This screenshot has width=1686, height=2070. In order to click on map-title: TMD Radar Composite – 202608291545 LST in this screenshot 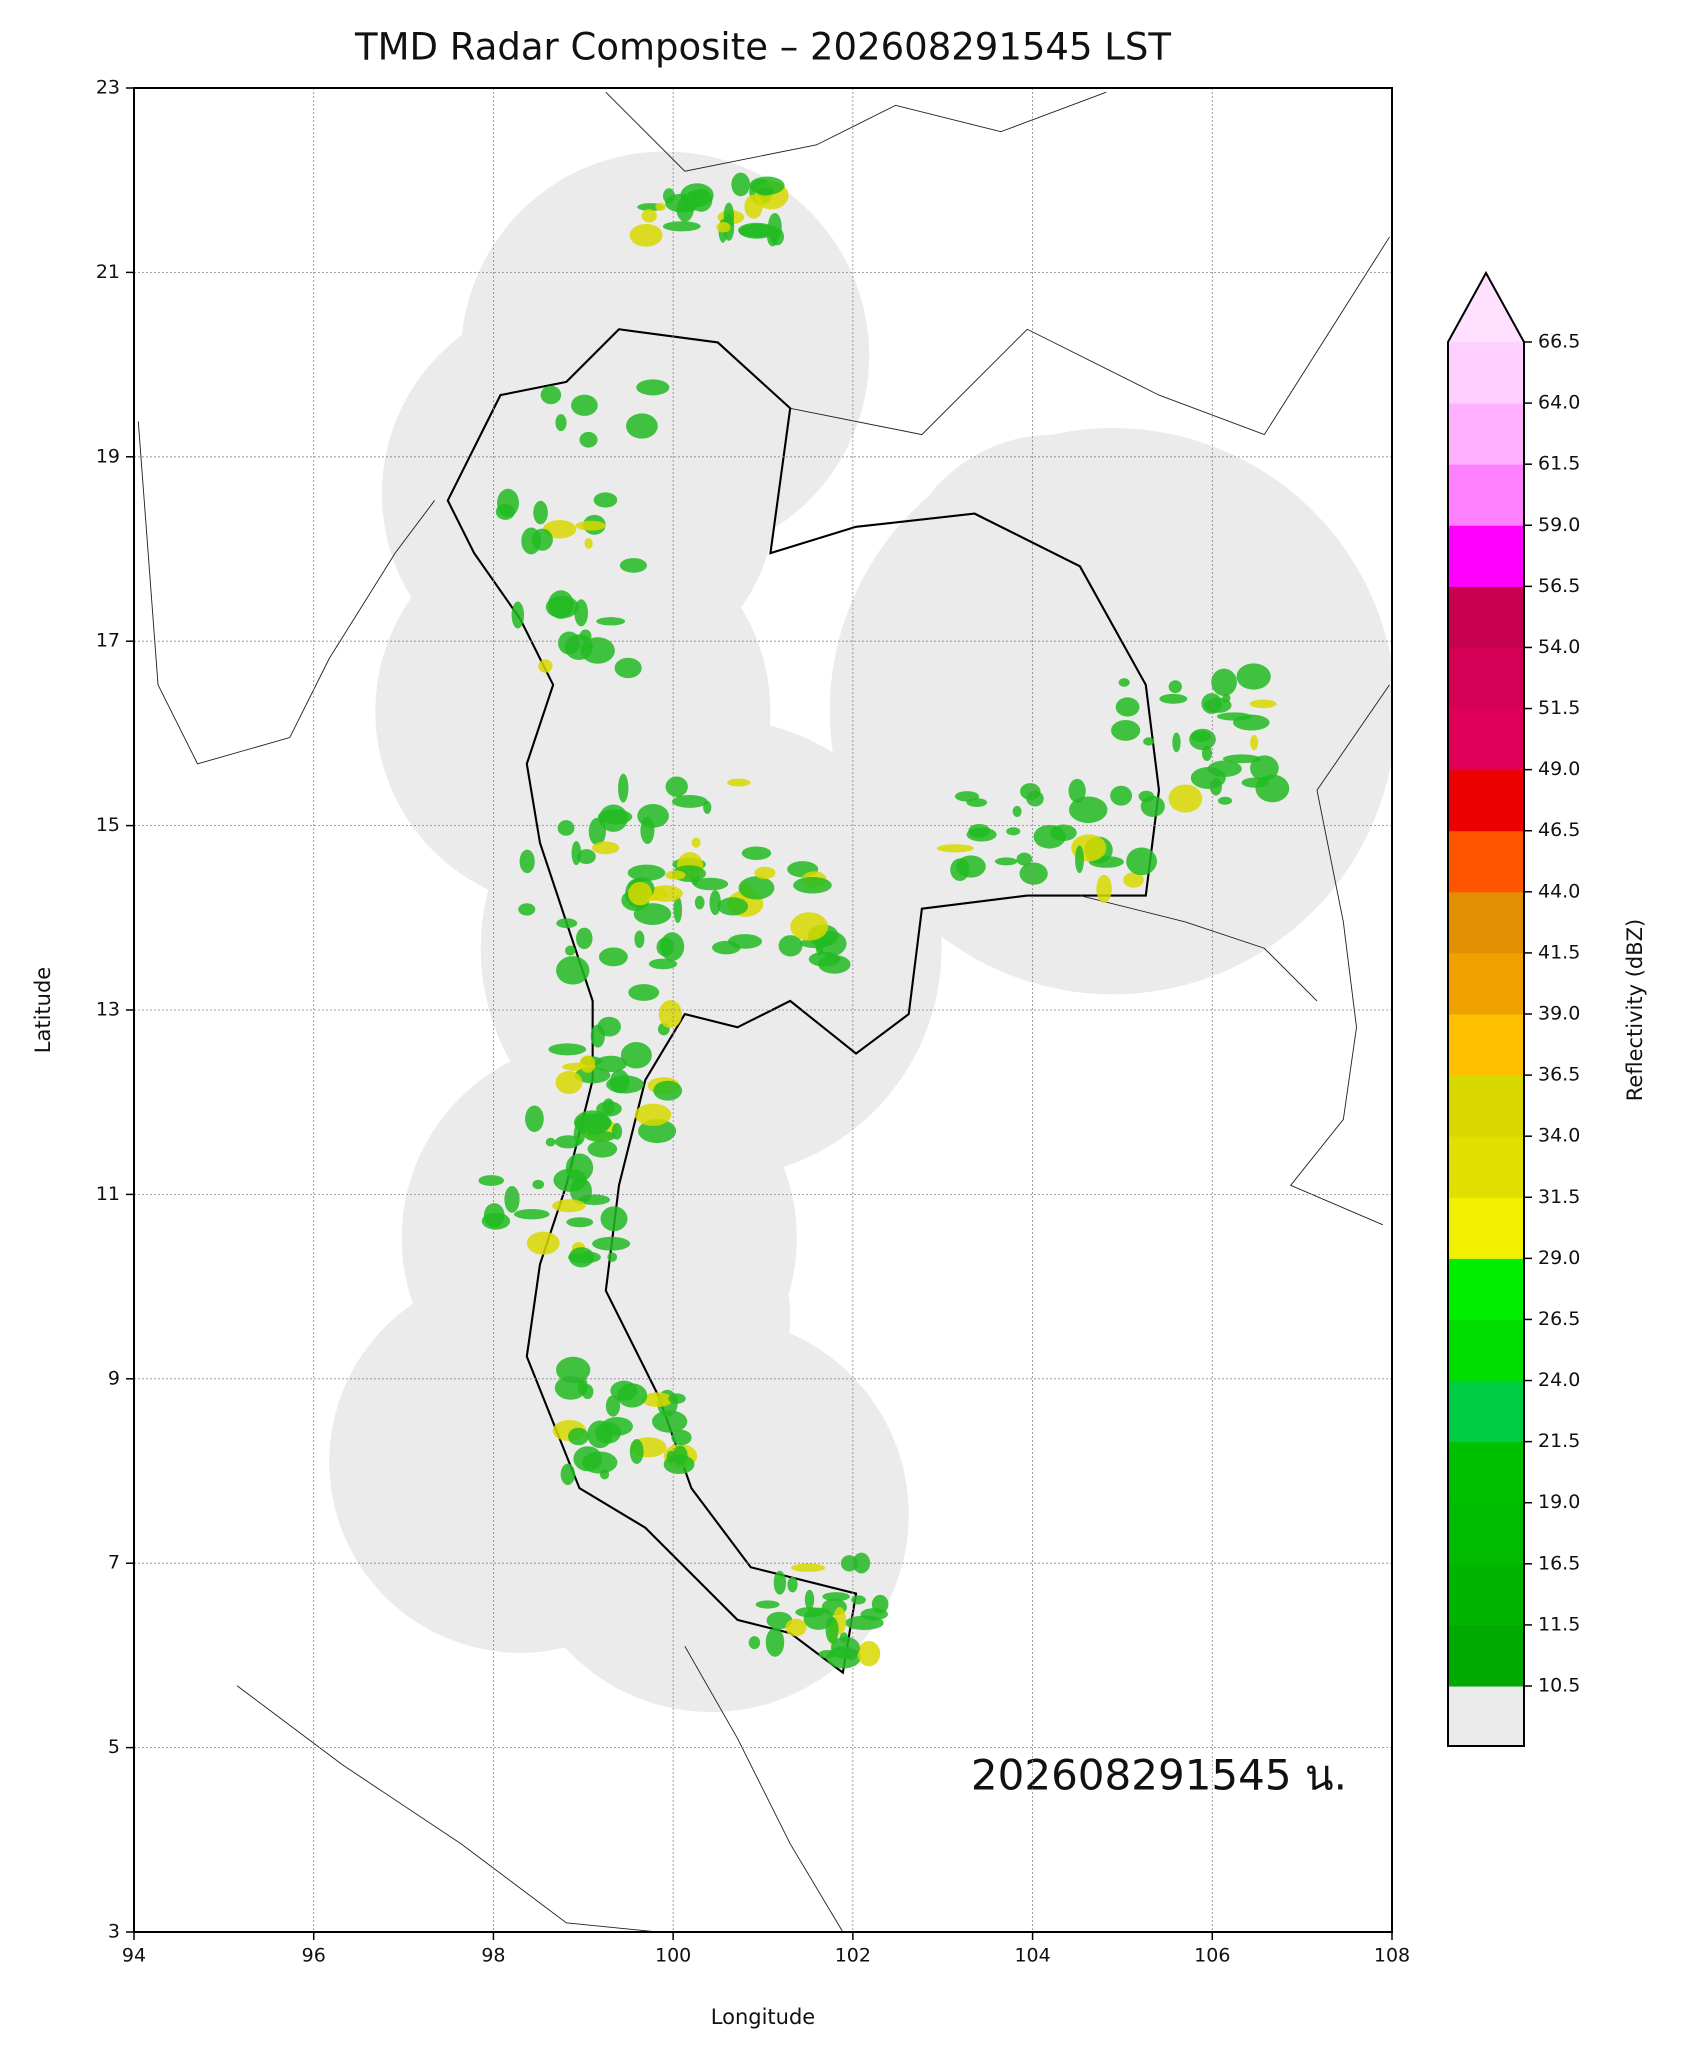, I will do `click(762, 47)`.